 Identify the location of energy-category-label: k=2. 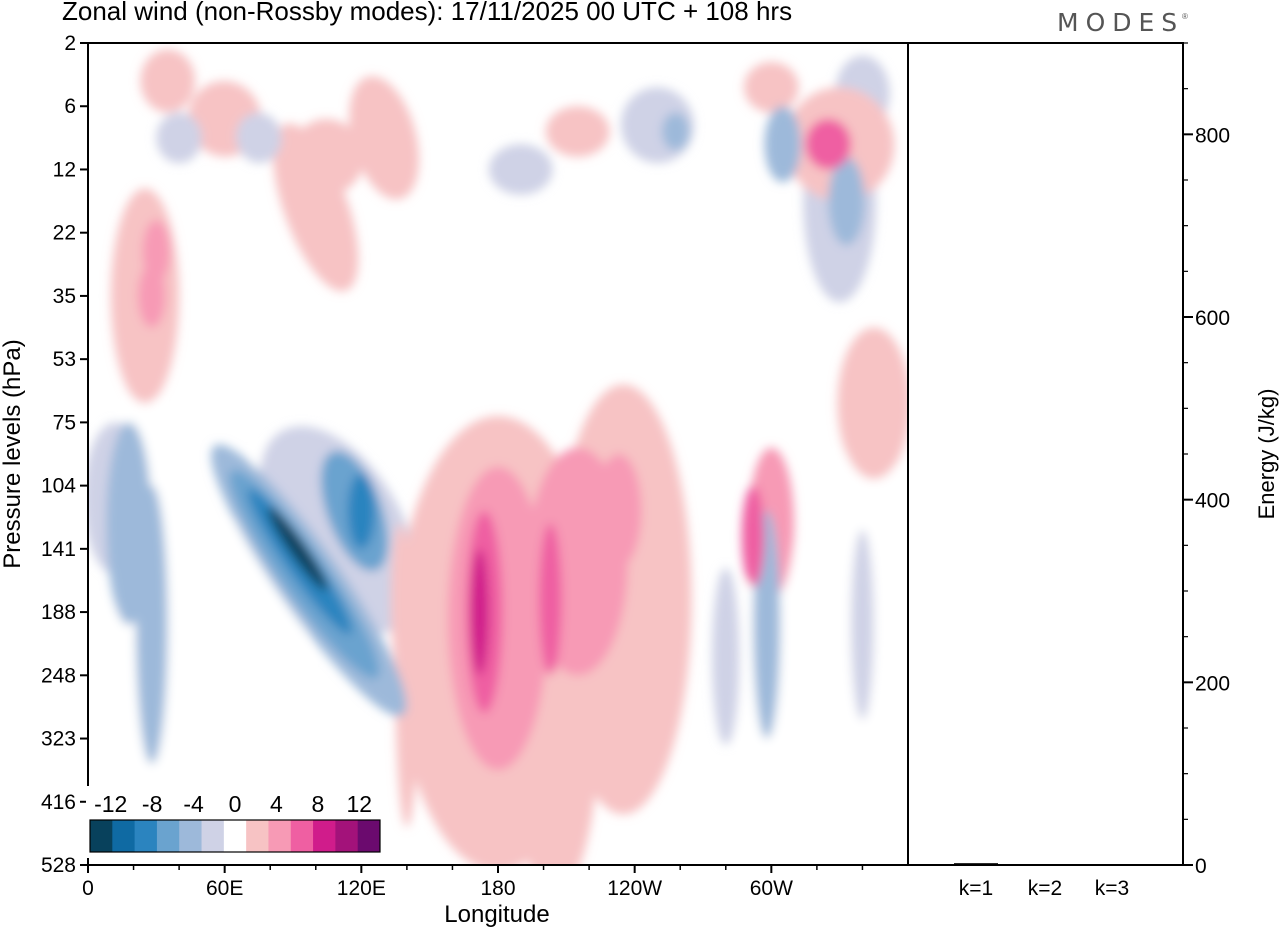
(1045, 888).